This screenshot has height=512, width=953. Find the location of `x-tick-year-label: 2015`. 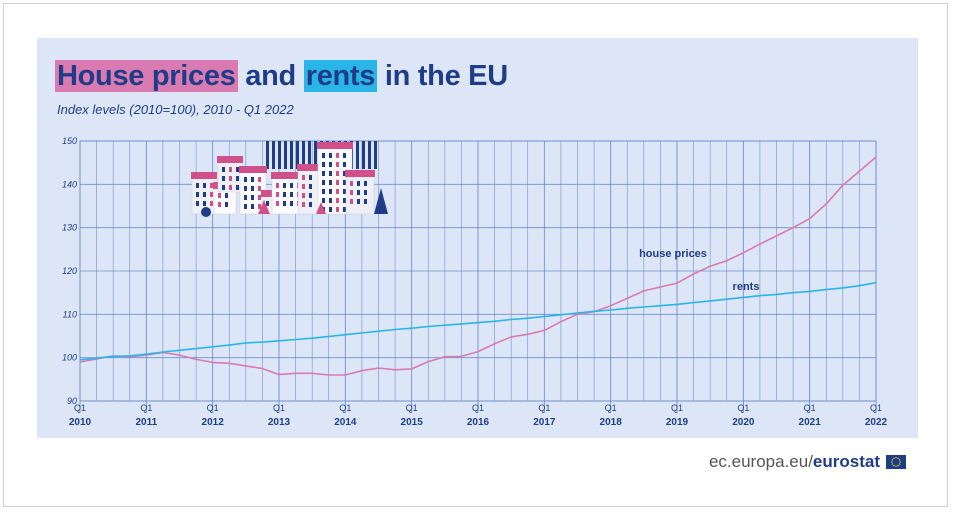

x-tick-year-label: 2015 is located at coordinates (412, 422).